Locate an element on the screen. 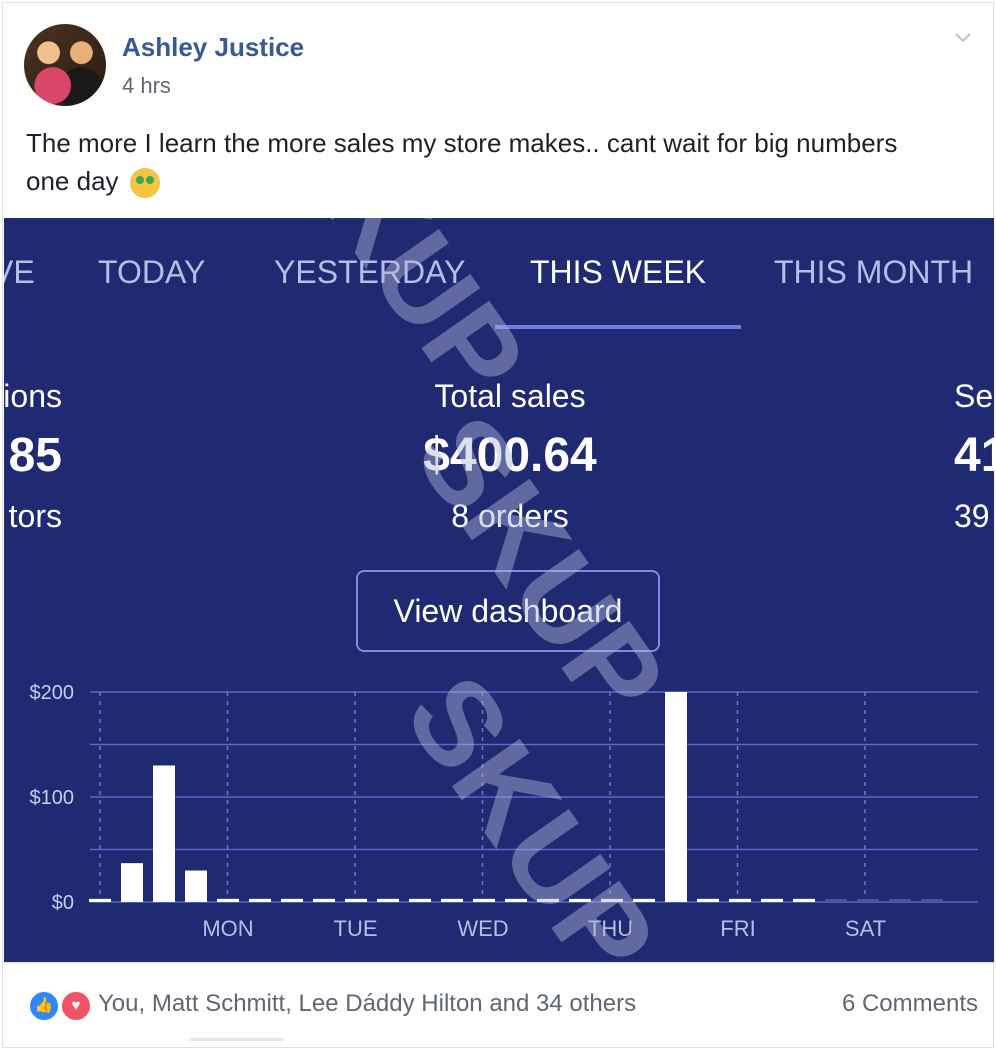  post-timestamp: 4 hrs is located at coordinates (146, 85).